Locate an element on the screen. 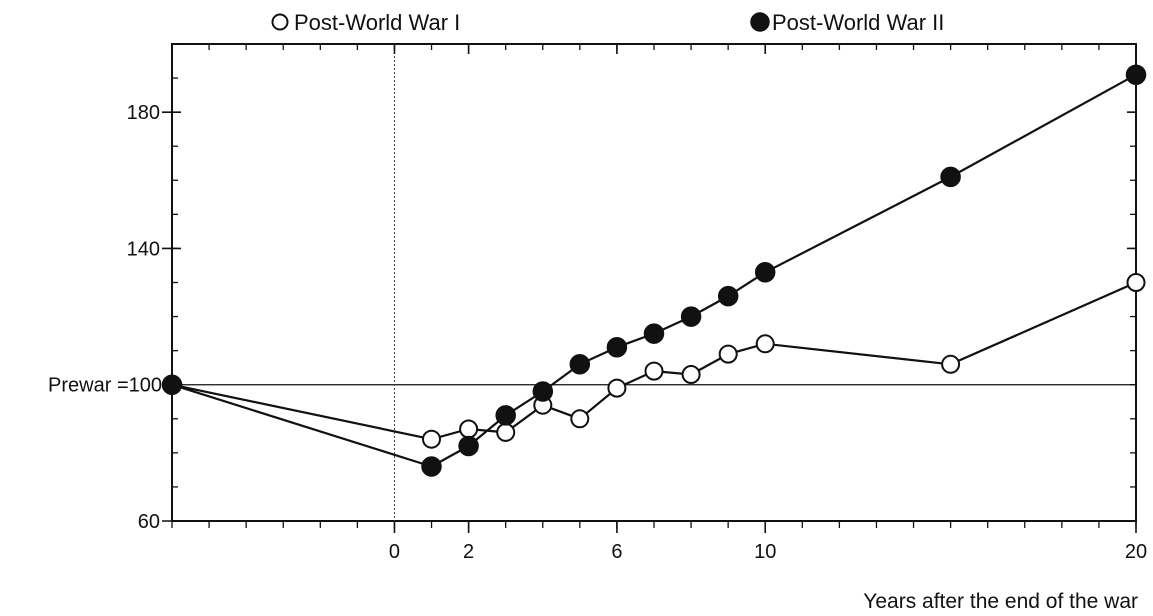  y-tick-label: 140 is located at coordinates (143, 249).